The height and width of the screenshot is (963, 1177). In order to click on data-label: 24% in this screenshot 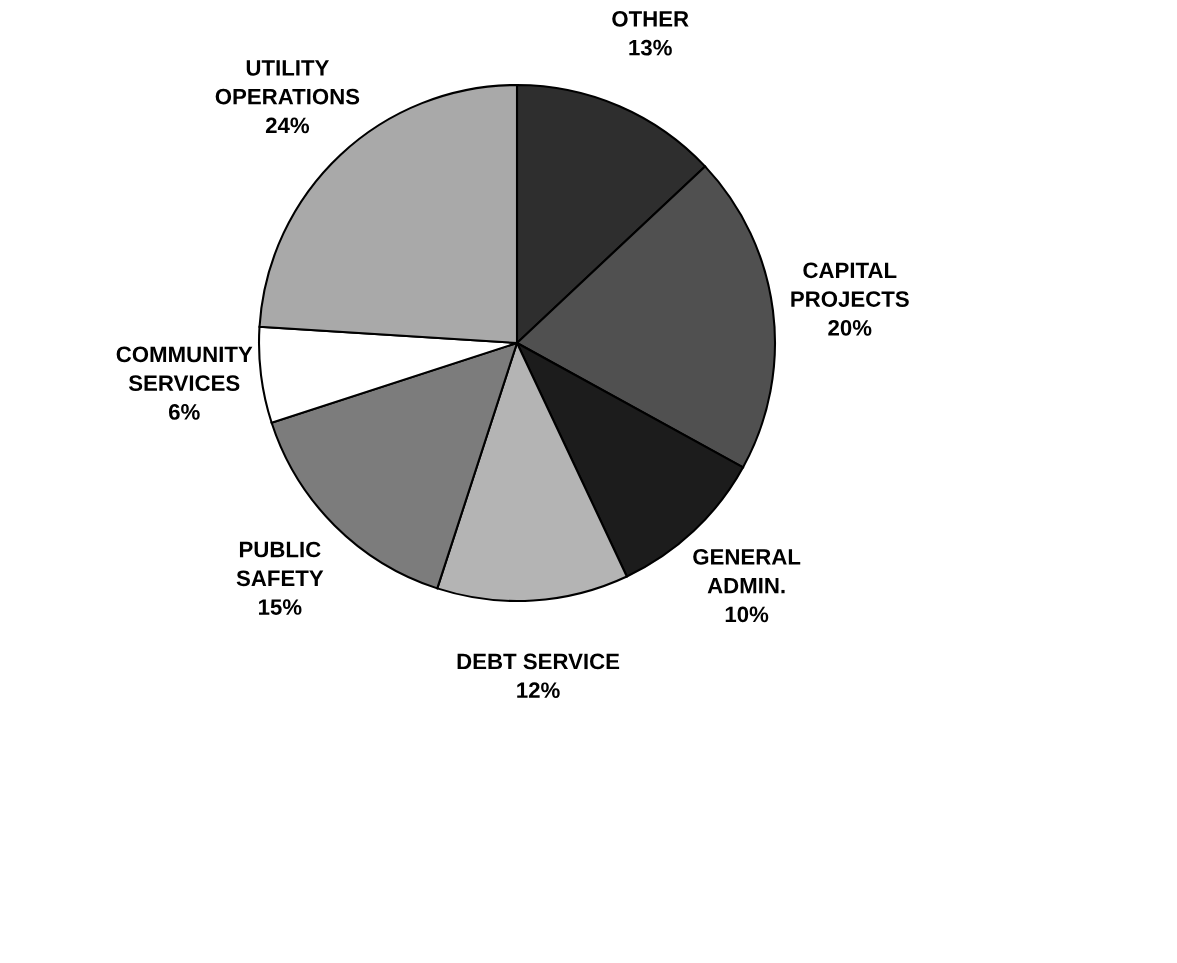, I will do `click(287, 125)`.